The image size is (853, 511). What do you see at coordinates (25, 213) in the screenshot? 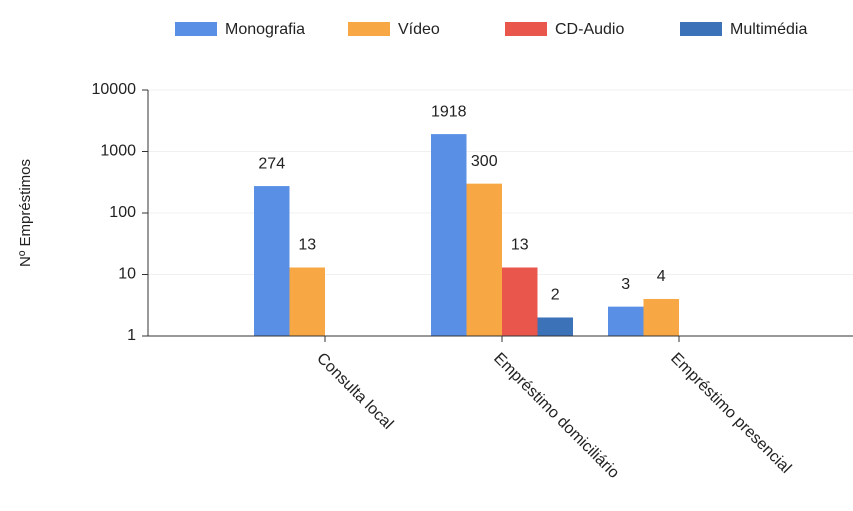
I see `y-axis-label: Nº Empréstimos` at bounding box center [25, 213].